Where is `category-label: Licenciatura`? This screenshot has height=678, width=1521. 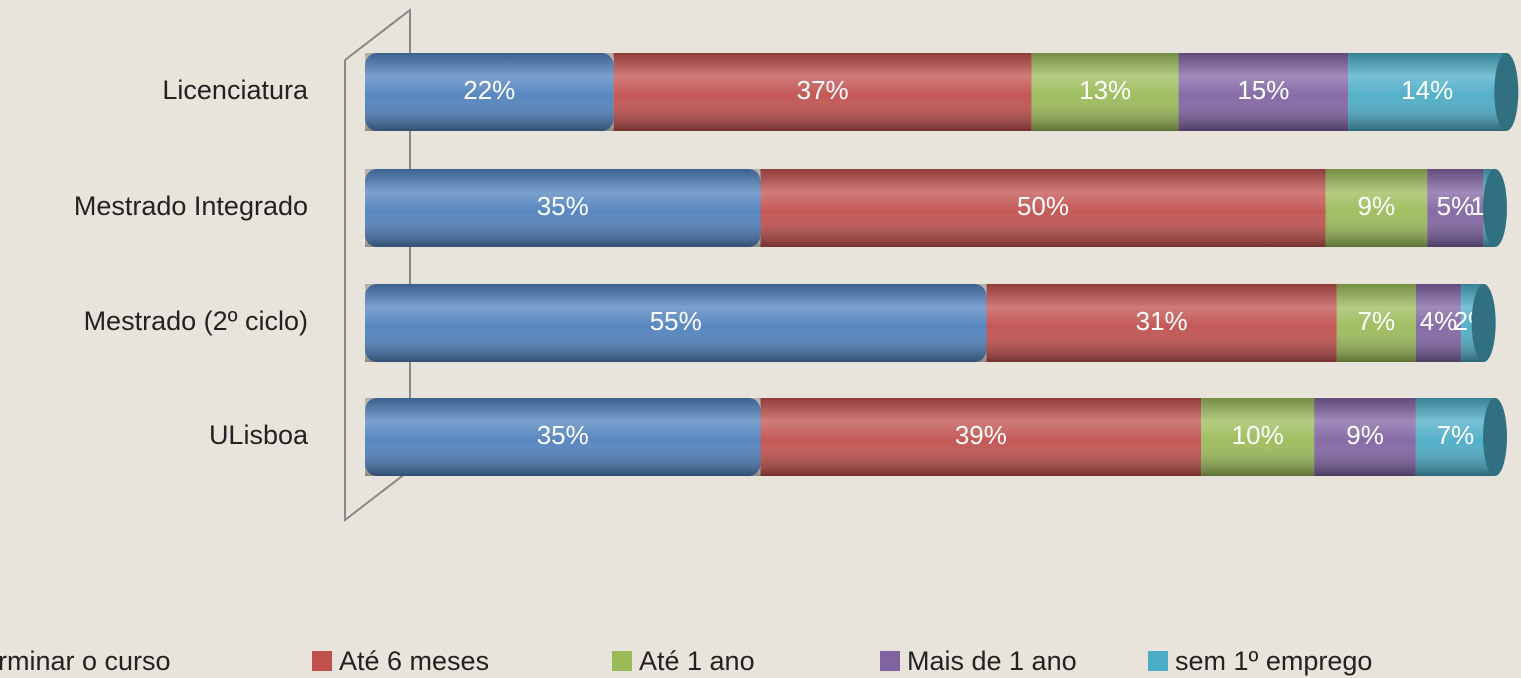
category-label: Licenciatura is located at coordinates (235, 90).